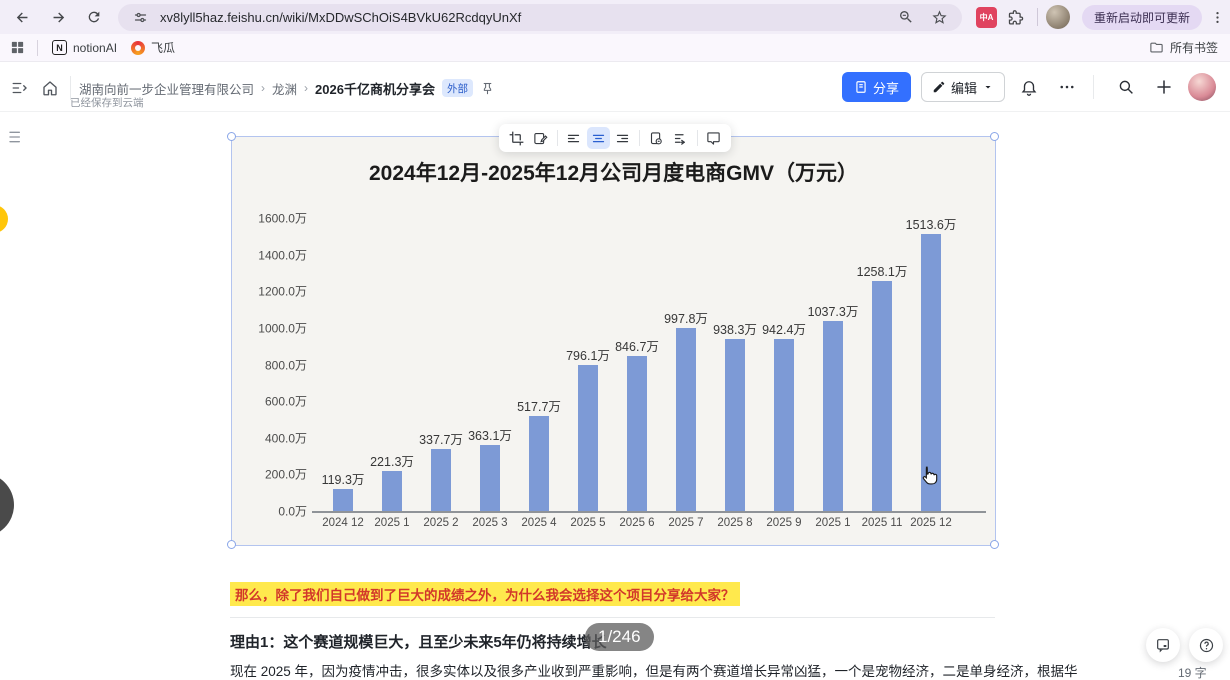  I want to click on reload-icon, so click(94, 17).